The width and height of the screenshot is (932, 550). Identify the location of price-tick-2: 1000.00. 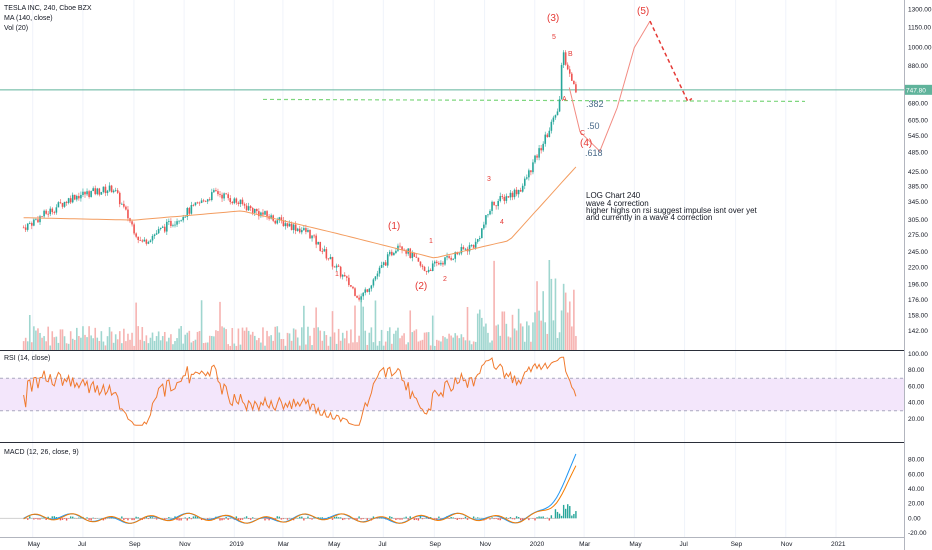
(920, 48).